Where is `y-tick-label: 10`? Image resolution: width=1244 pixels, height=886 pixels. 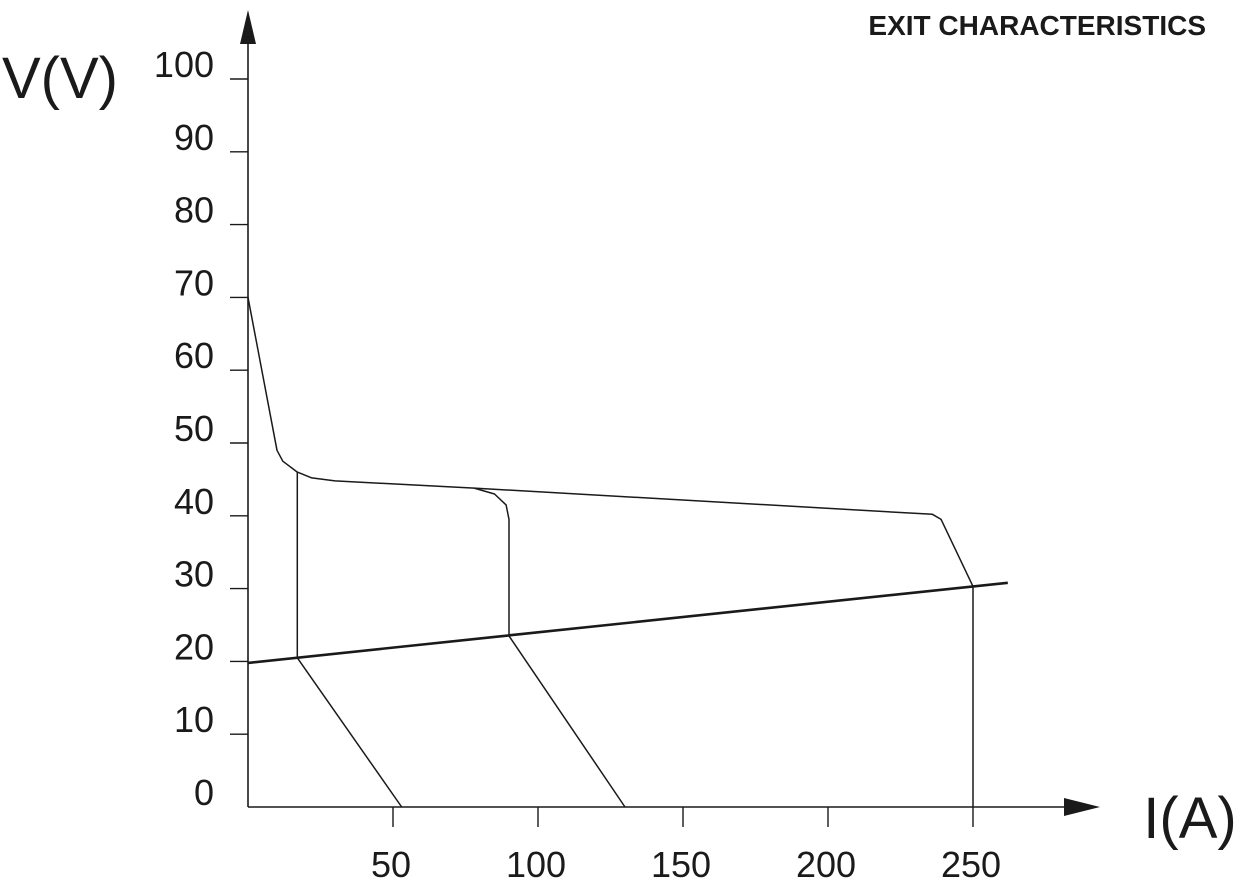 y-tick-label: 10 is located at coordinates (194, 719).